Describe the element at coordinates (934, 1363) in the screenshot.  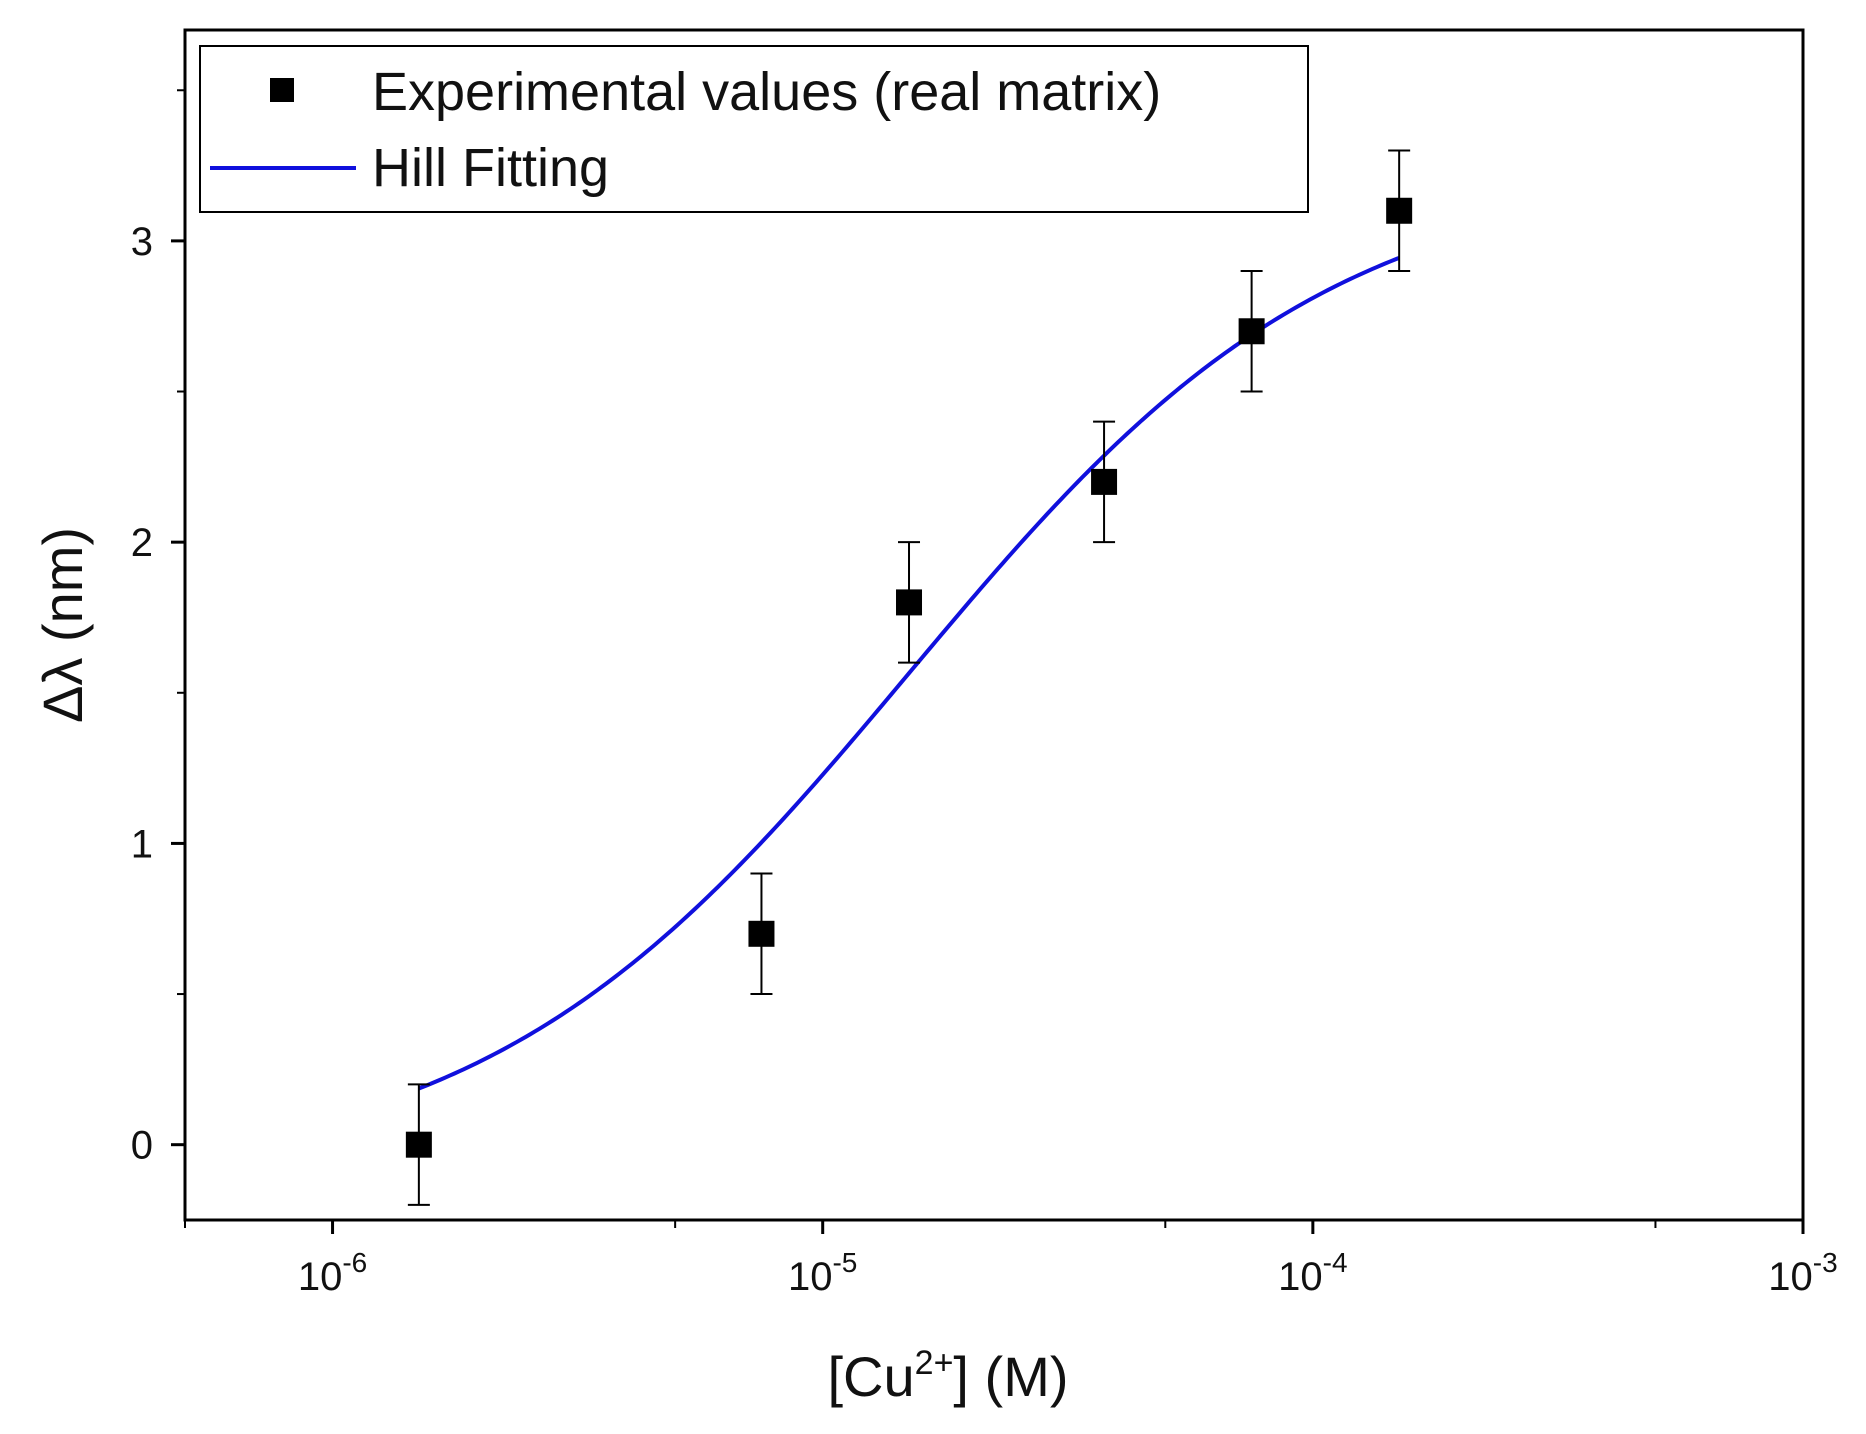
I see `x-axis-title-sup: 2+` at that location.